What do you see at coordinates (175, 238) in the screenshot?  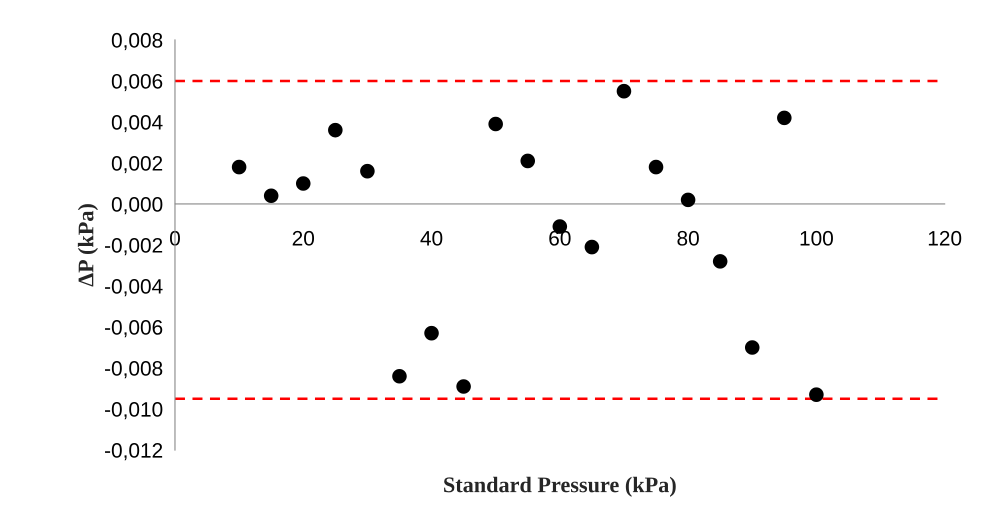 I see `x-tick-label: 0` at bounding box center [175, 238].